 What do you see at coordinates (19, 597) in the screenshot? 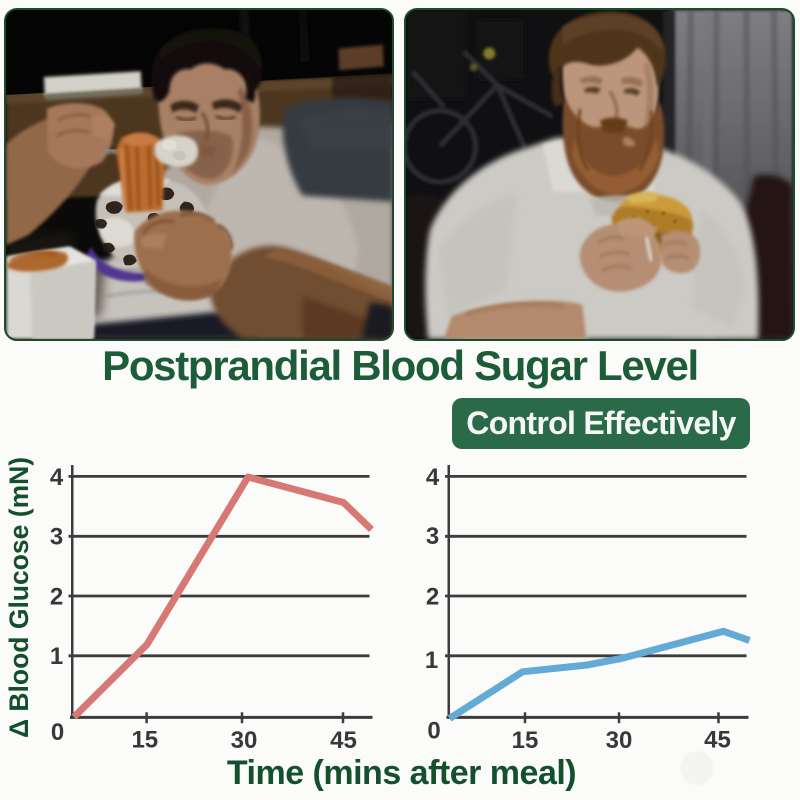
I see `svg-text: Δ Blood Glucose (mN)` at bounding box center [19, 597].